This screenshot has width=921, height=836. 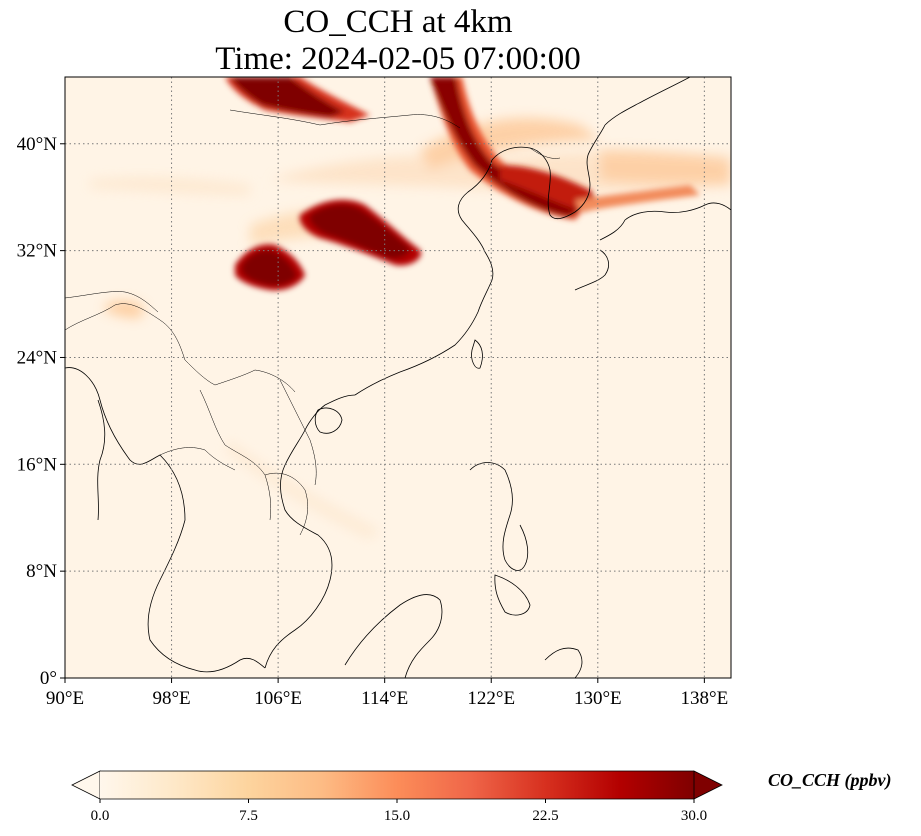 I want to click on latitude-axis: 0° 8°N 16°N 24°N 32°N 40°N, so click(x=41, y=411).